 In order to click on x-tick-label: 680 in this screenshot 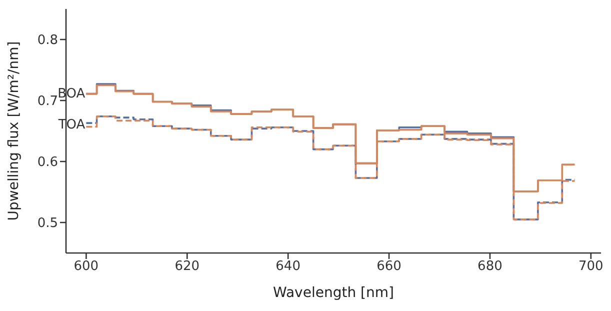, I will do `click(490, 266)`.